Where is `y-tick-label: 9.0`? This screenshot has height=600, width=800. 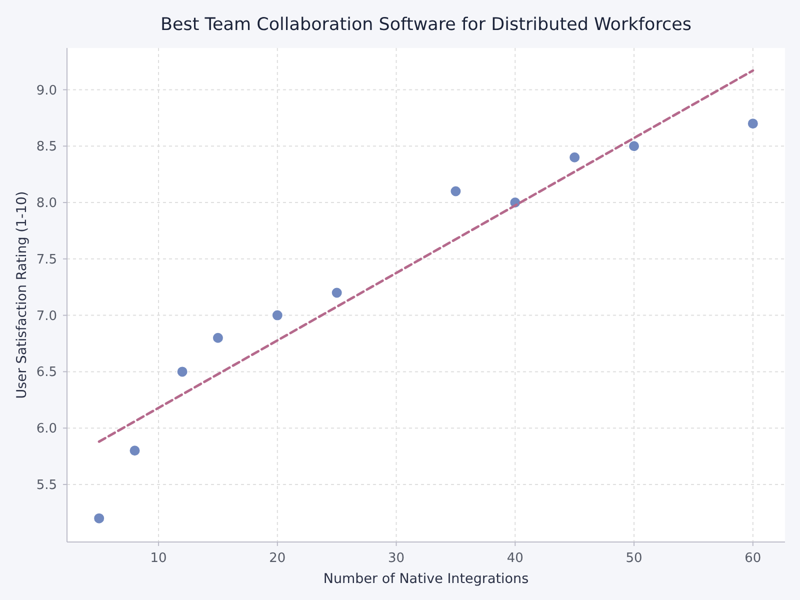 y-tick-label: 9.0 is located at coordinates (46, 90).